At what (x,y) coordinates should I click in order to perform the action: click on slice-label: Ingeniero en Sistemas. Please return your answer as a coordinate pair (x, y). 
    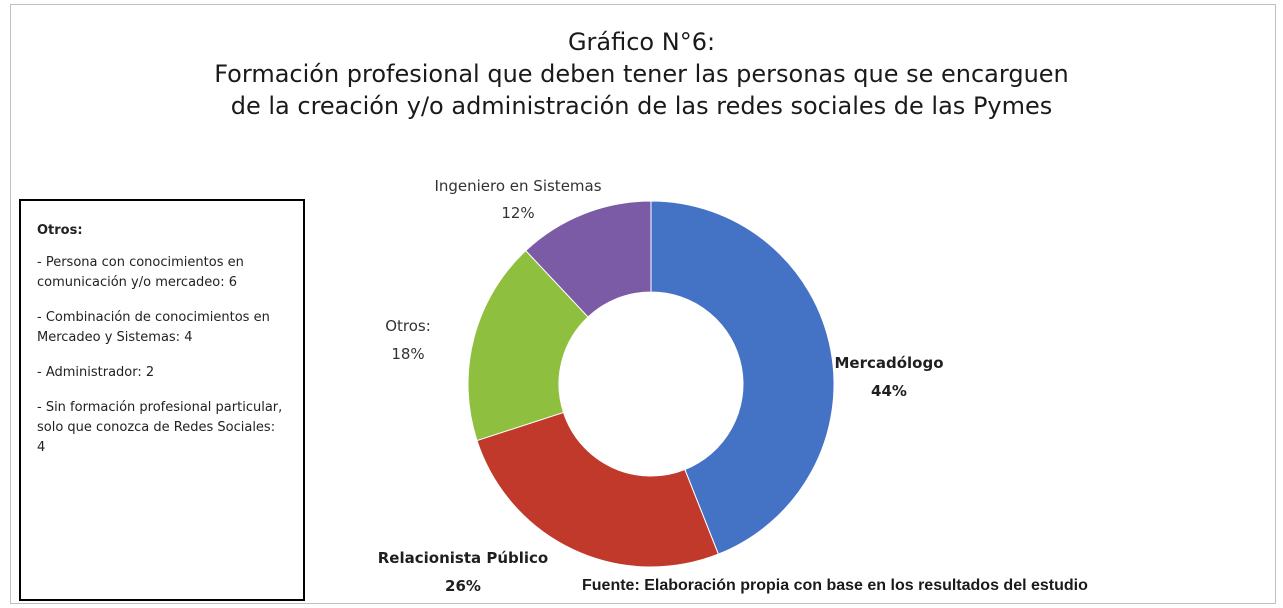
    Looking at the image, I should click on (517, 186).